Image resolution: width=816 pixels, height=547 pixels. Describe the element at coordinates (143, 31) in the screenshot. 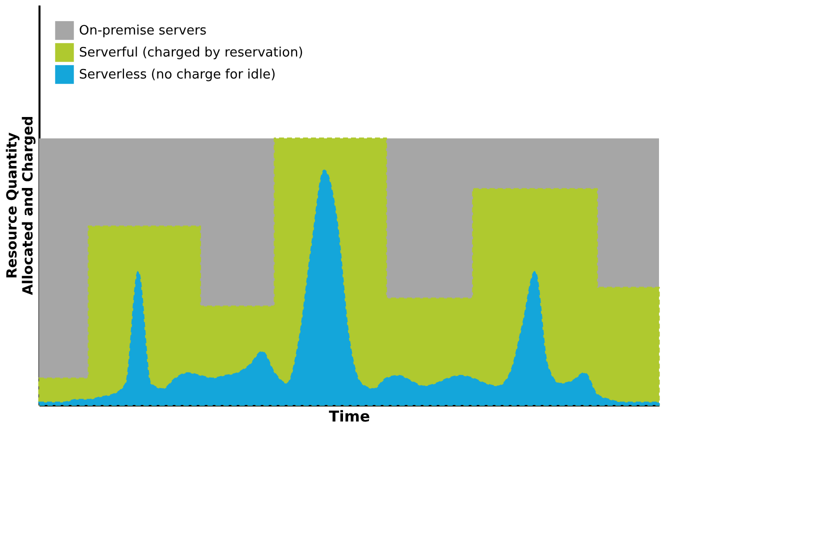

I see `legend-label: On-premise servers` at that location.